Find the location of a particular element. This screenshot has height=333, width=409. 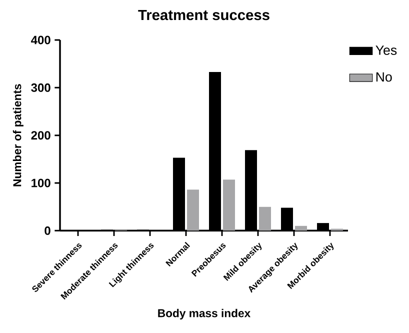

legend-label: Yes is located at coordinates (386, 50).